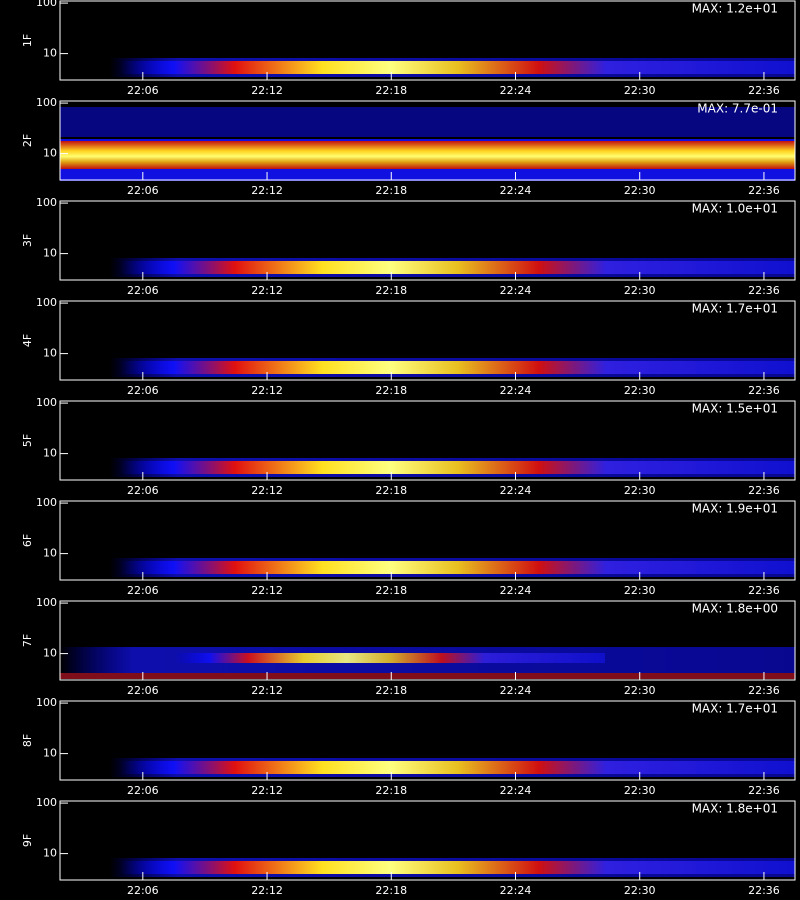  What do you see at coordinates (27, 440) in the screenshot?
I see `y-axis-label: 5F` at bounding box center [27, 440].